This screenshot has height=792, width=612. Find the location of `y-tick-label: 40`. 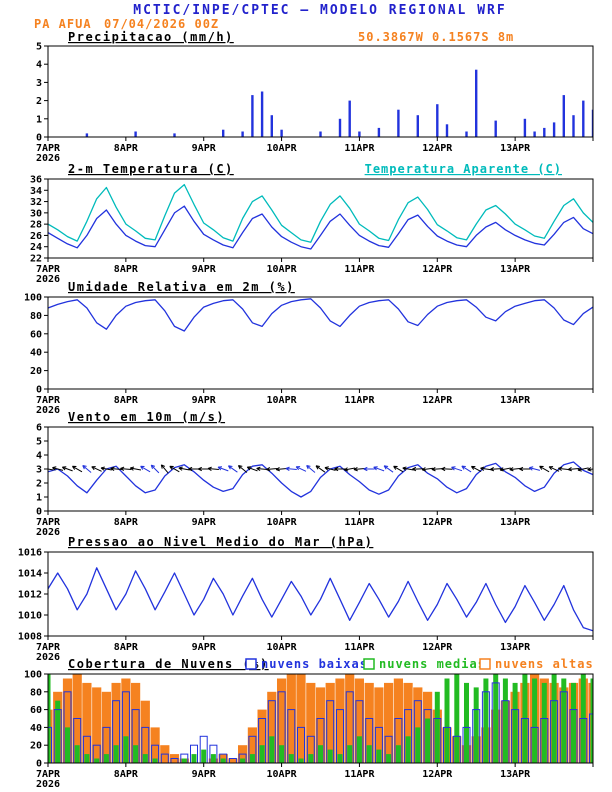

y-tick-label: 40 is located at coordinates (36, 353).